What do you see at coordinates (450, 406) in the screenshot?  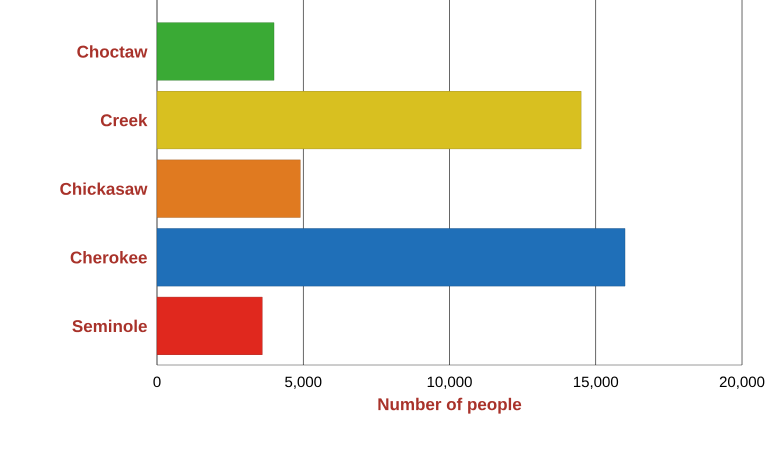 I see `x-axis-title: Number of people` at bounding box center [450, 406].